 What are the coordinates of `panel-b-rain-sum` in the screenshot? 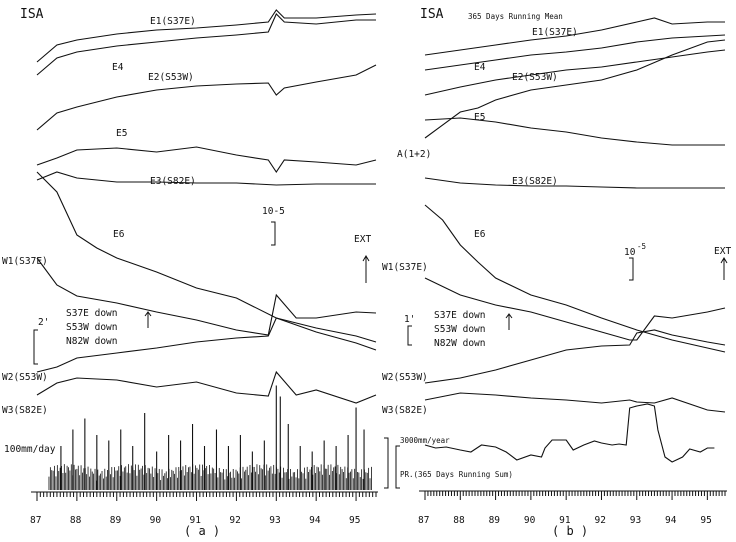 It's located at (555, 446).